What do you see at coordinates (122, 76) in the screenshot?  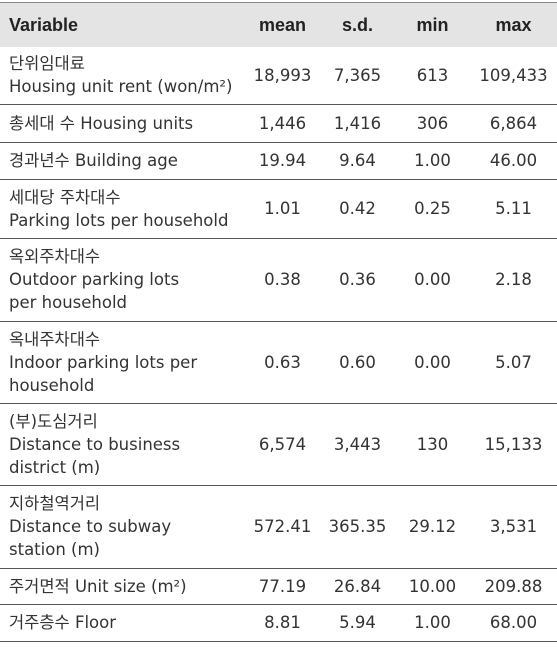 I see `variable-cell: 단위임대료 Housing unit rent (won/m²)` at bounding box center [122, 76].